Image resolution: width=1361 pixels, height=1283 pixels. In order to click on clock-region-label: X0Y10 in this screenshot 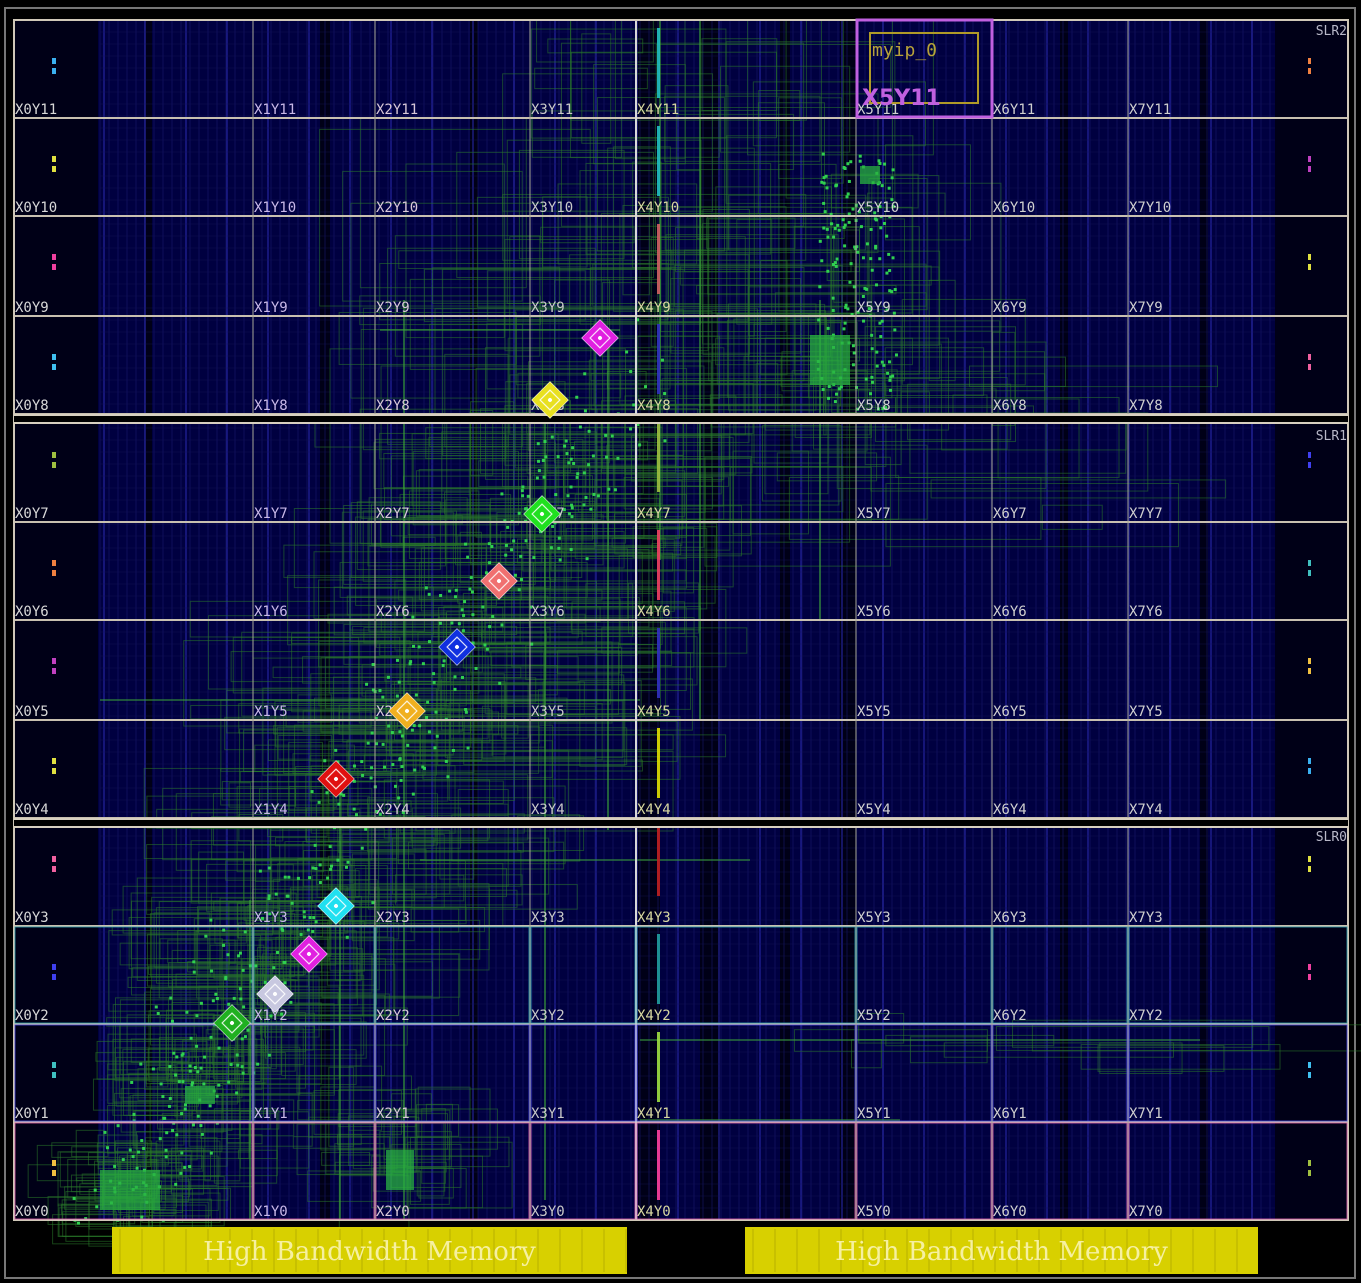, I will do `click(36, 208)`.